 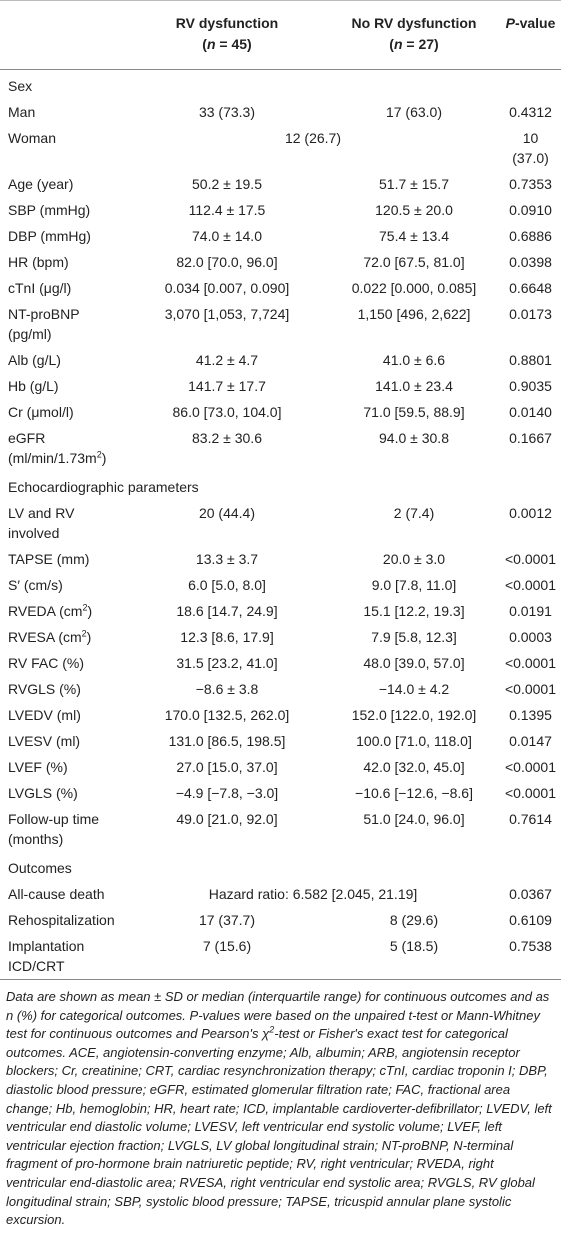 I want to click on text: LVGLS (%), so click(x=43, y=793).